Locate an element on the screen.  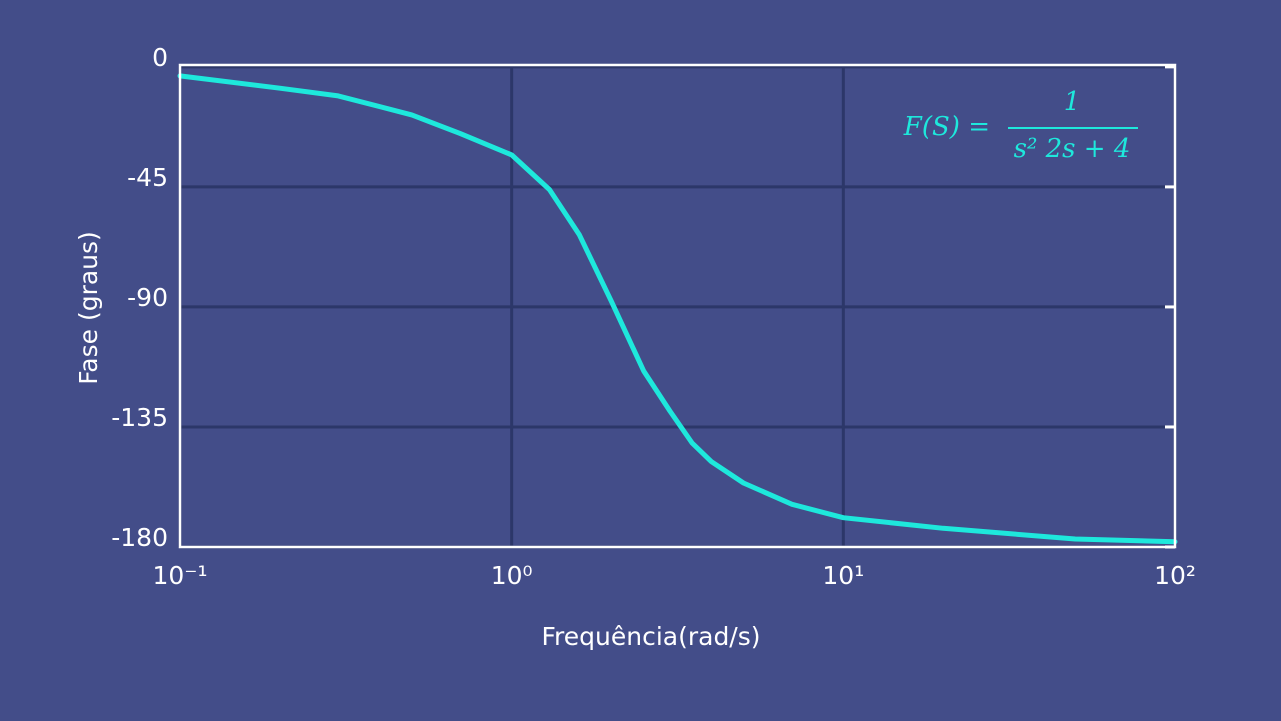
x-tick-label: 10⁰ is located at coordinates (512, 575).